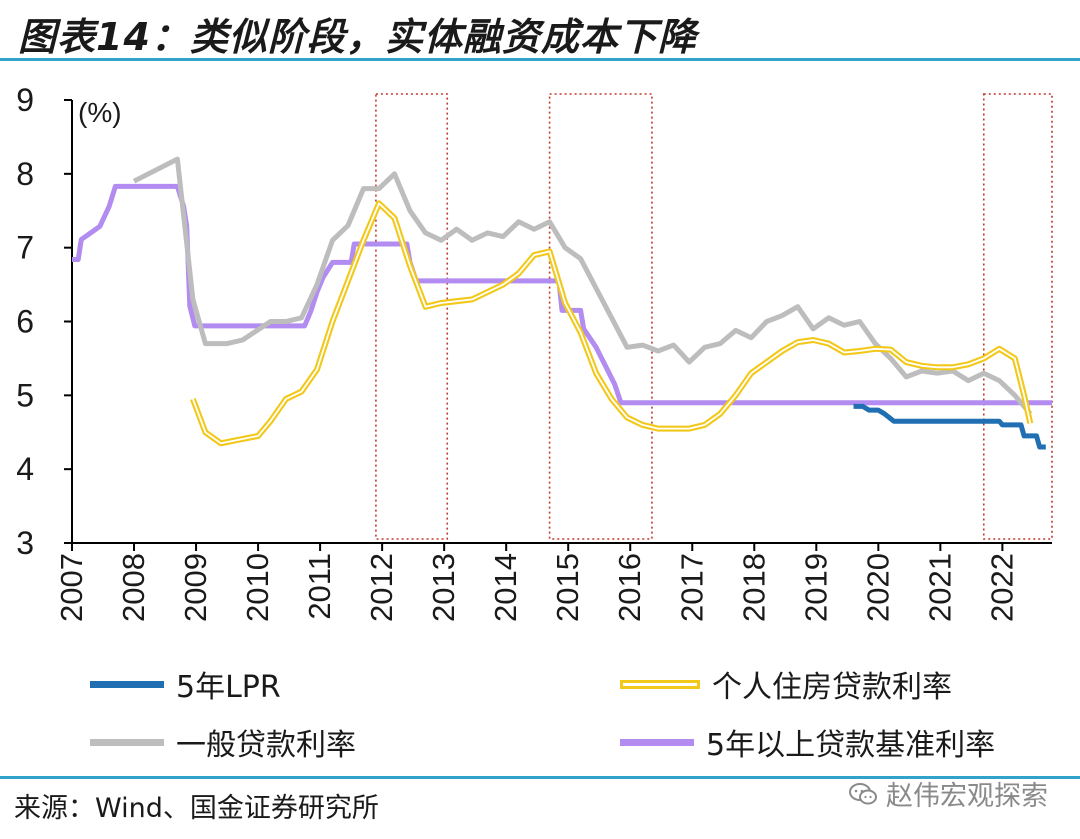 The width and height of the screenshot is (1080, 839). What do you see at coordinates (25, 469) in the screenshot?
I see `y-tick-label: 4` at bounding box center [25, 469].